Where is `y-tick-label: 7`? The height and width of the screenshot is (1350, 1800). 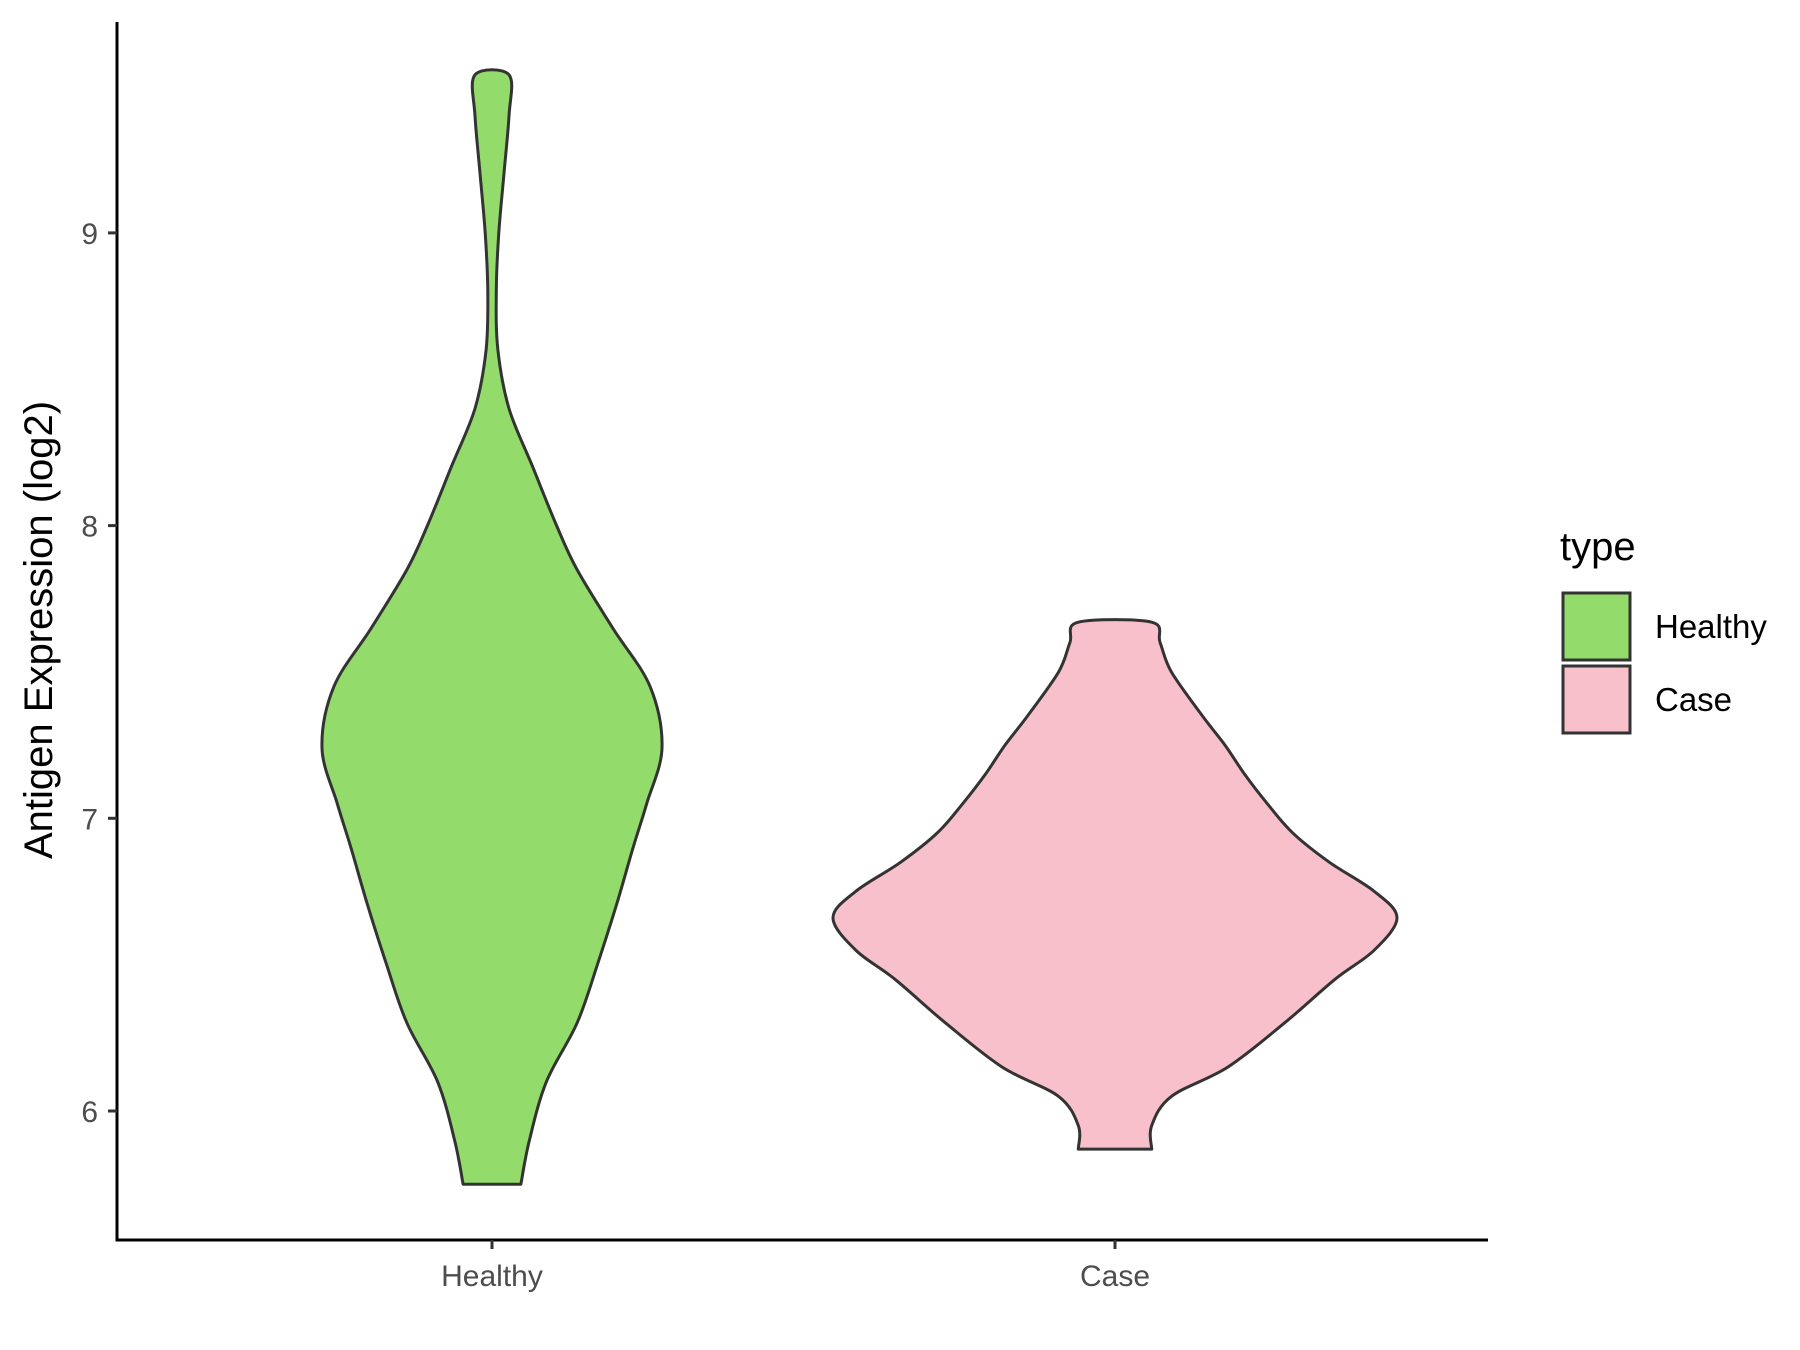 y-tick-label: 7 is located at coordinates (89, 819).